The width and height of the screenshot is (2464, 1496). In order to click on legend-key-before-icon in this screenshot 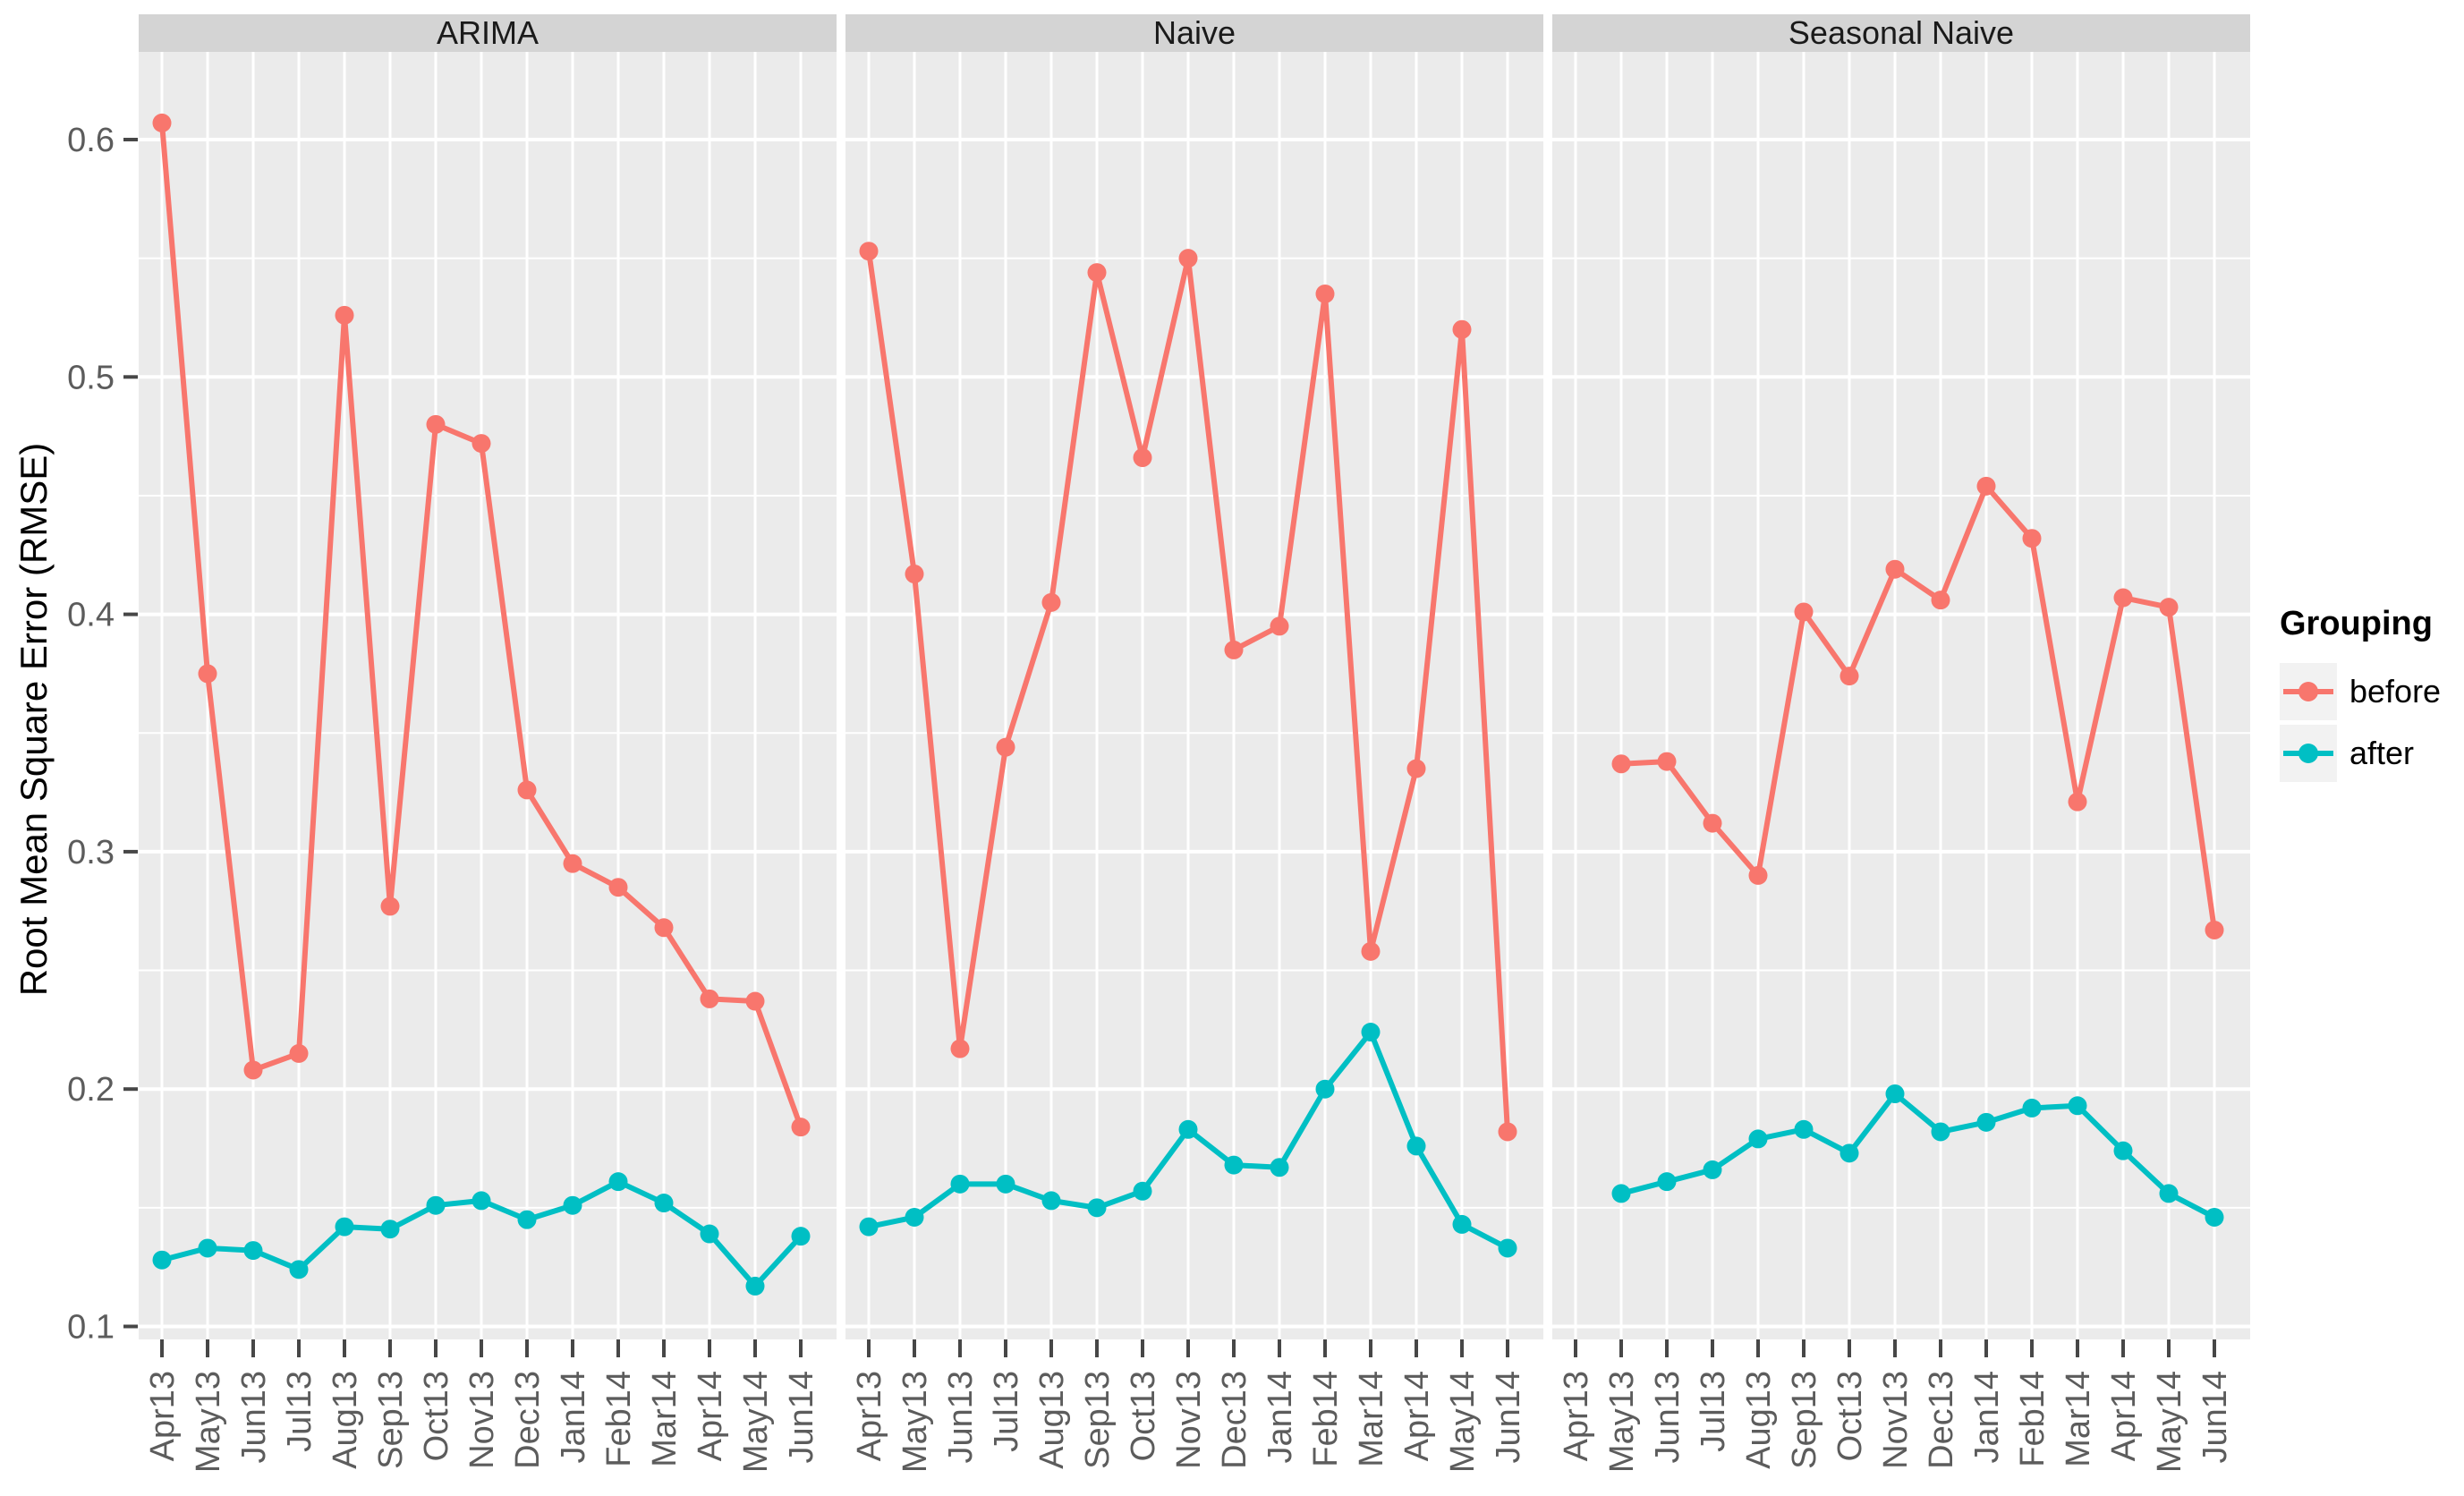, I will do `click(2309, 691)`.